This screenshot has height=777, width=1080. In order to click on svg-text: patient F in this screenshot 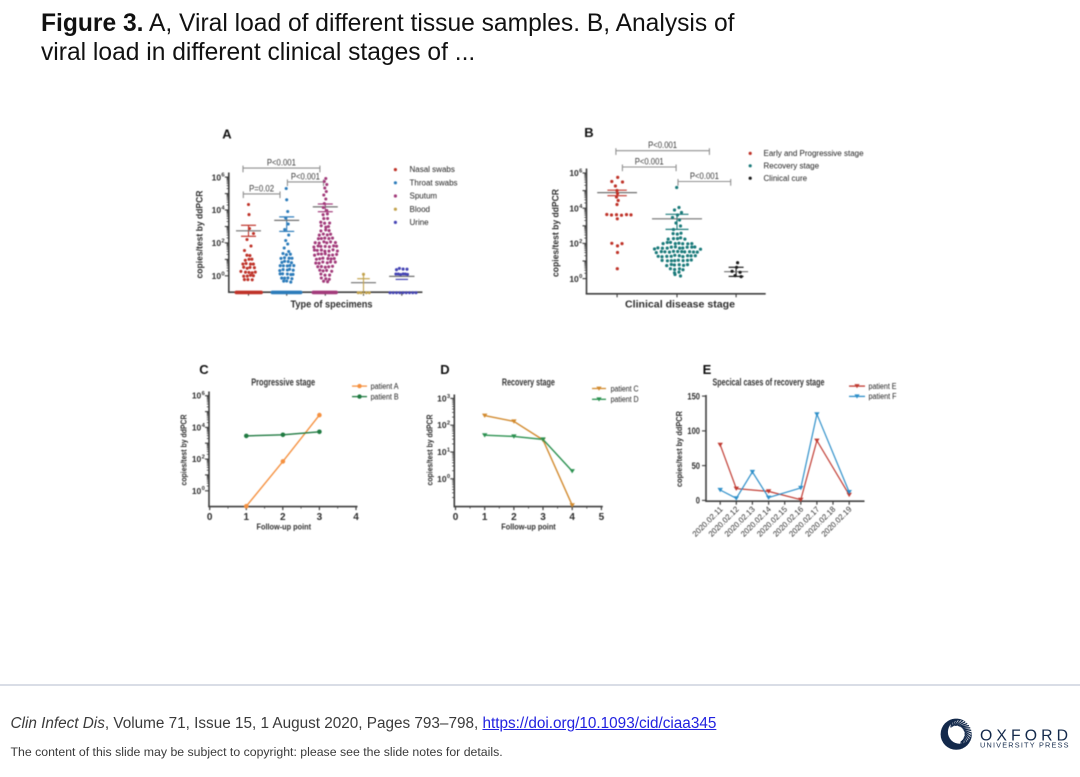, I will do `click(883, 396)`.